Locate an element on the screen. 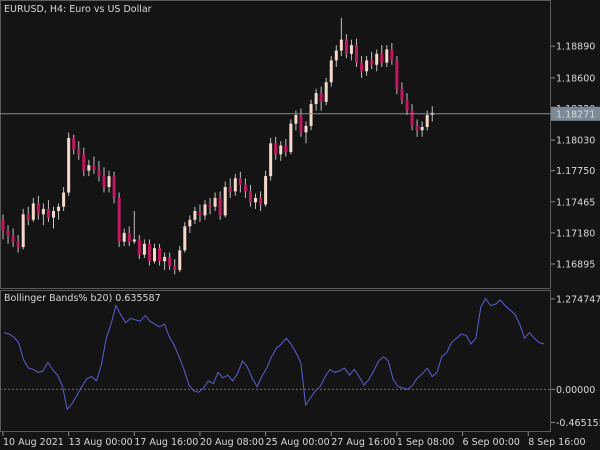  time-tick-label: 17 Aug 16:00 is located at coordinates (166, 442).